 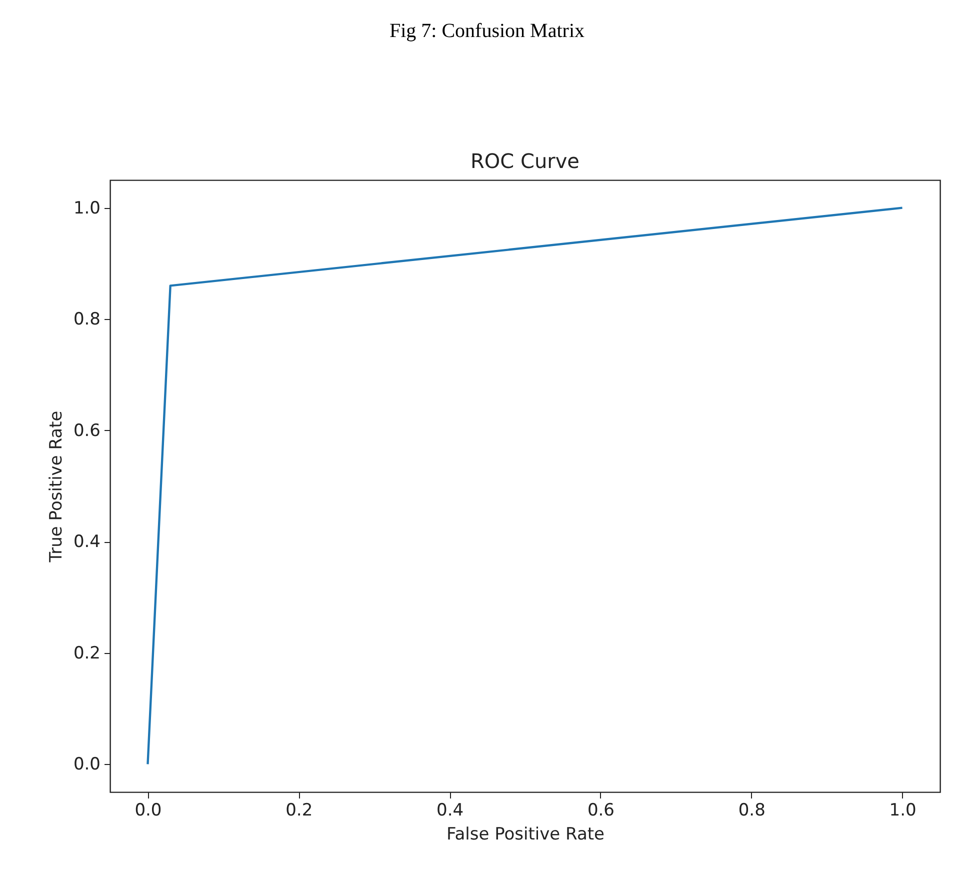 I want to click on y-tick-label: 0.6, so click(x=86, y=430).